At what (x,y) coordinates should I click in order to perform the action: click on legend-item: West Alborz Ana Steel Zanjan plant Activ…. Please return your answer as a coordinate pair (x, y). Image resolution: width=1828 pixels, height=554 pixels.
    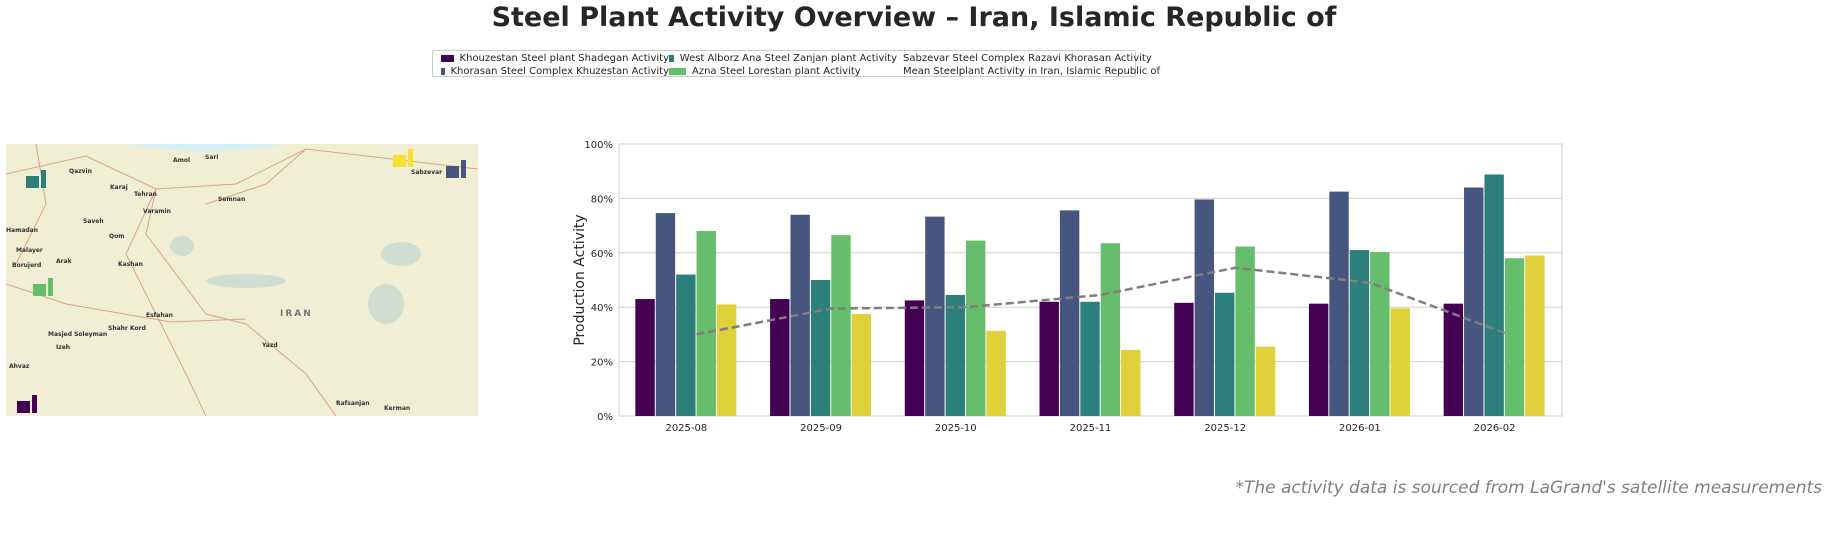
    Looking at the image, I should click on (783, 58).